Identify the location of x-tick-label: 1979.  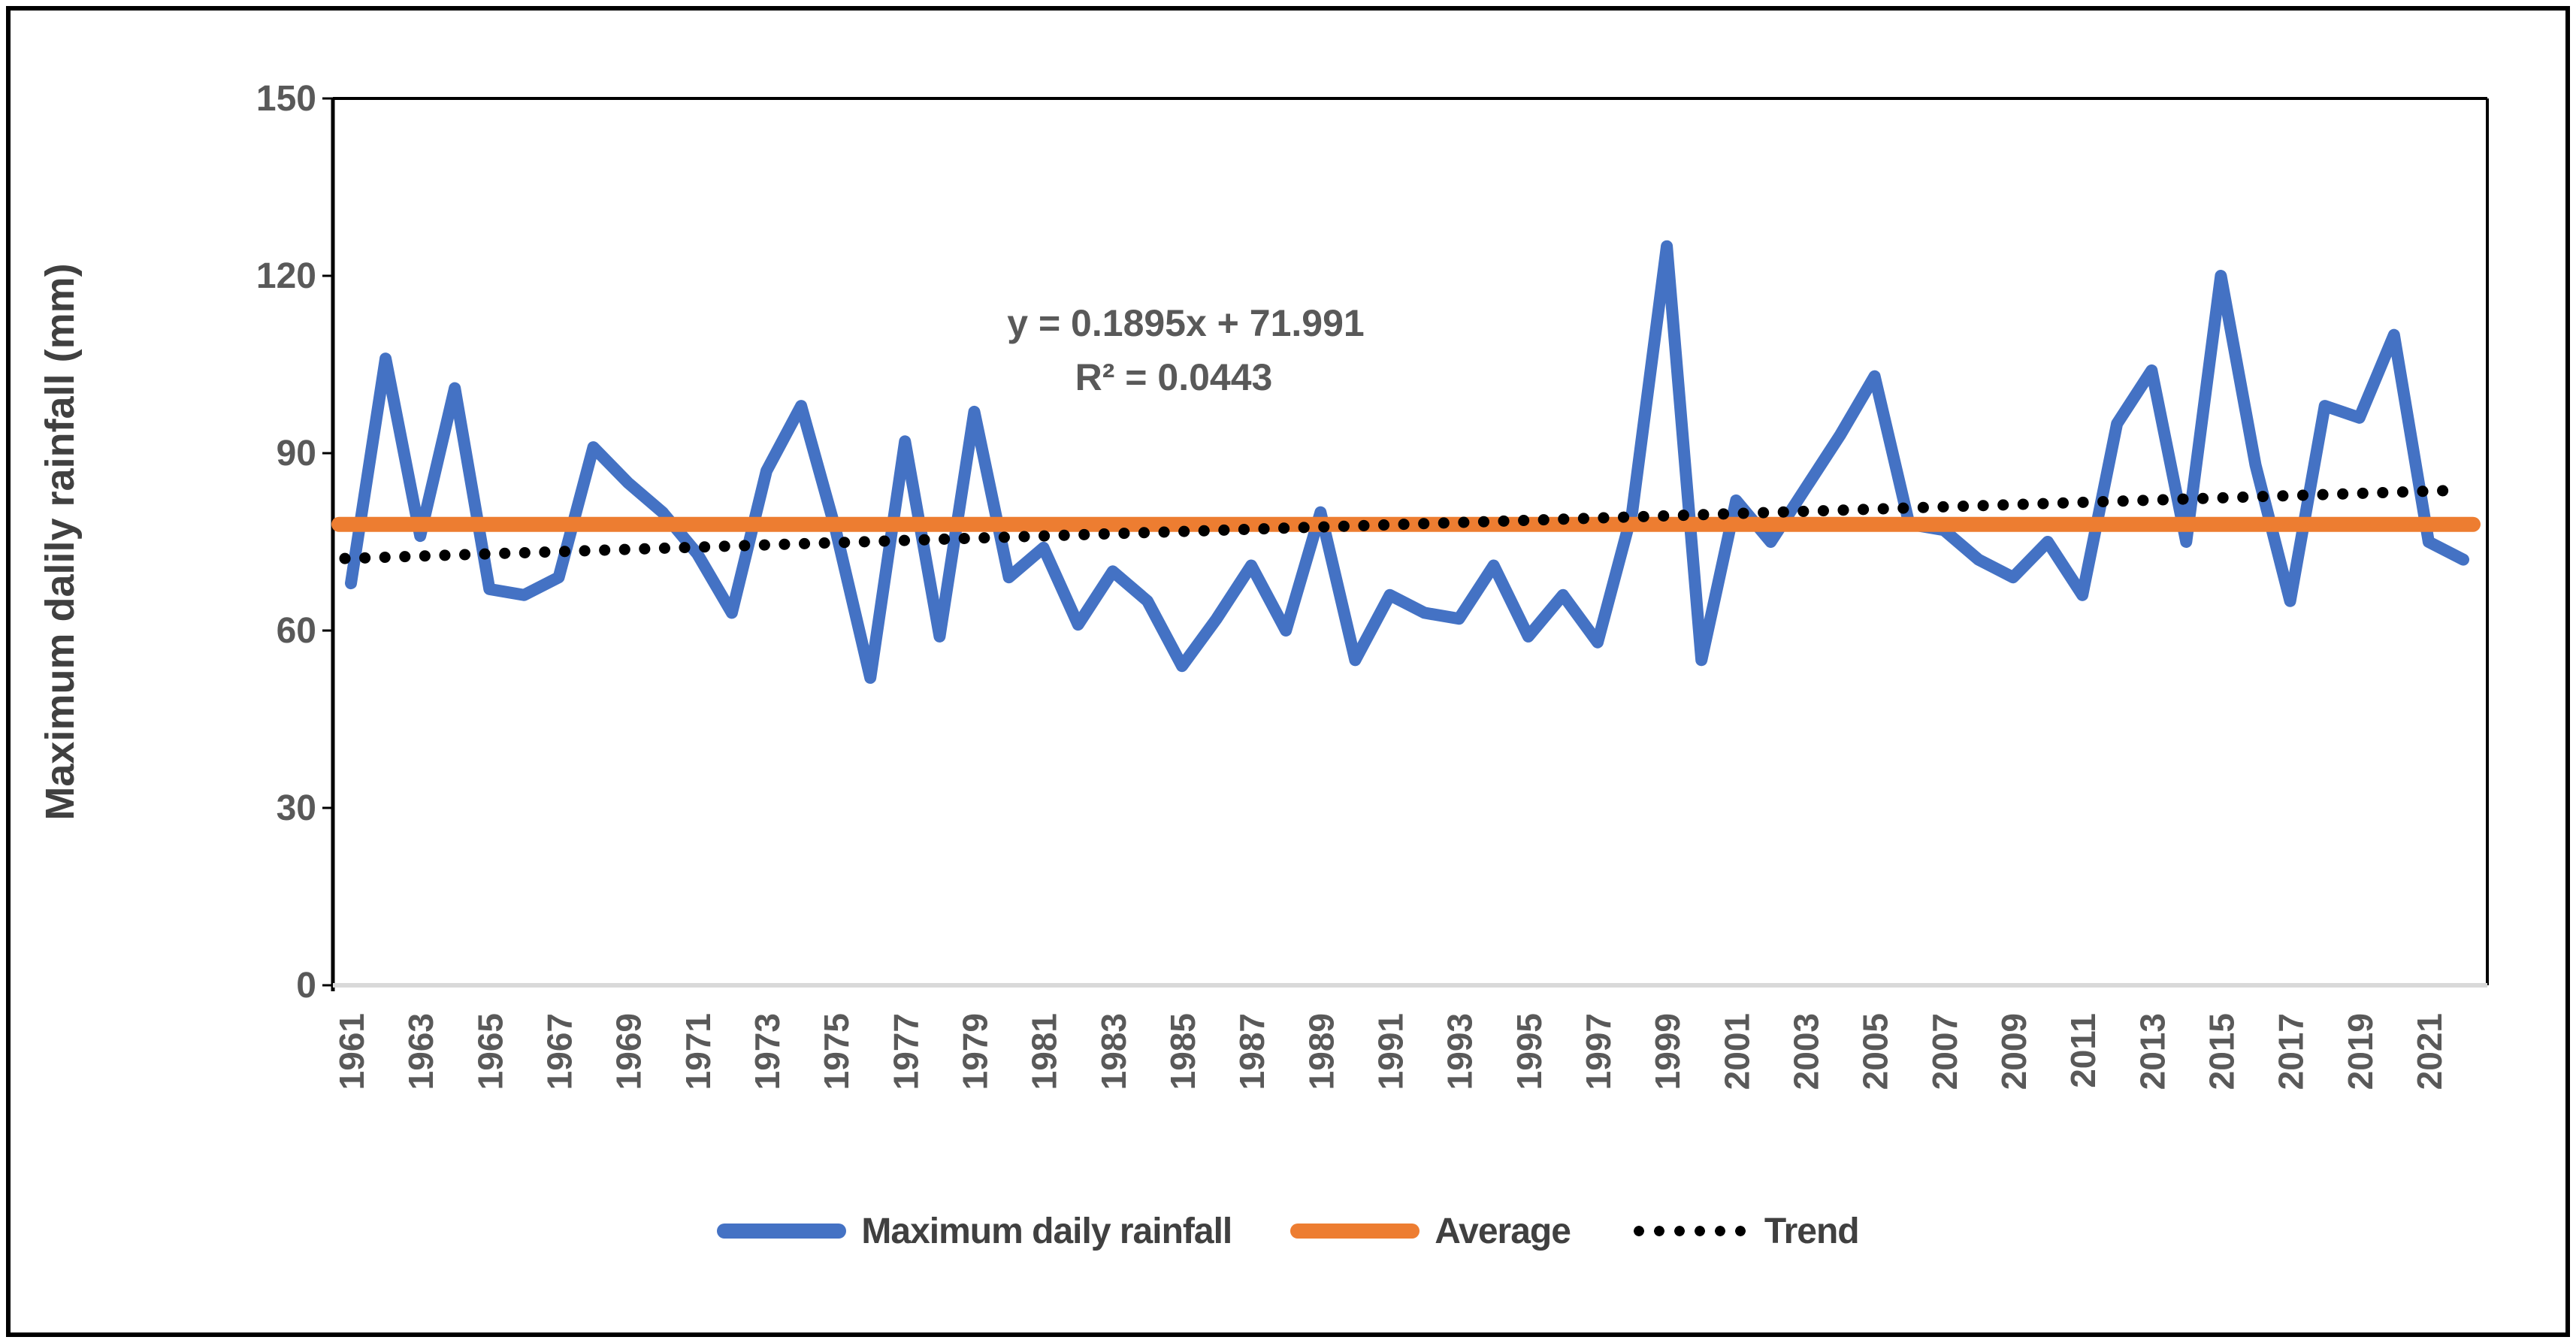
(975, 1051).